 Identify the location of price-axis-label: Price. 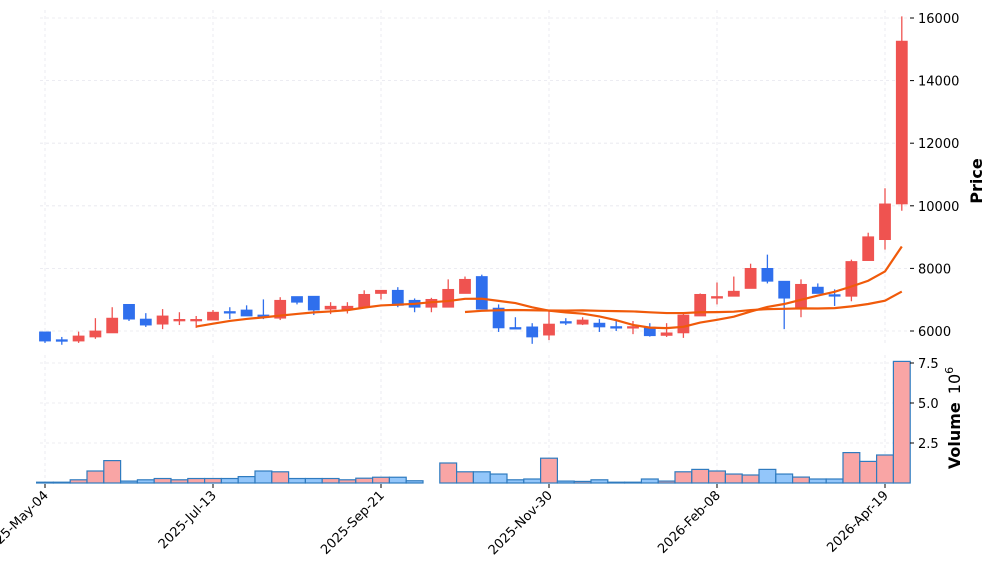
(976, 181).